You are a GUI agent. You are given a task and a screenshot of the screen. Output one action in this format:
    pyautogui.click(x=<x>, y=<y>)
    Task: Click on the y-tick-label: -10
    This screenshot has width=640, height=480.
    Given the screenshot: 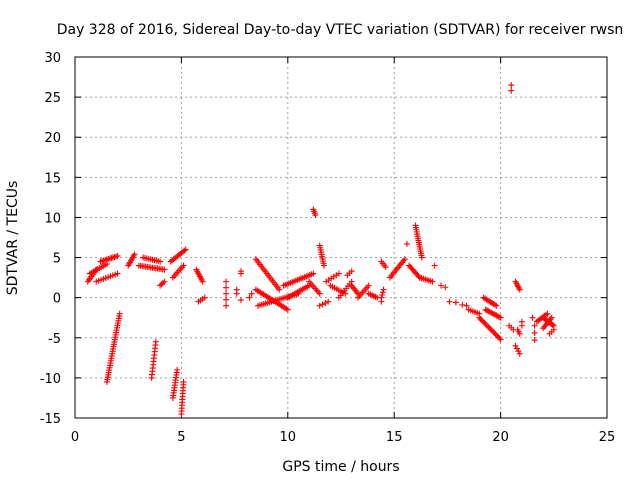 What is the action you would take?
    pyautogui.click(x=50, y=379)
    